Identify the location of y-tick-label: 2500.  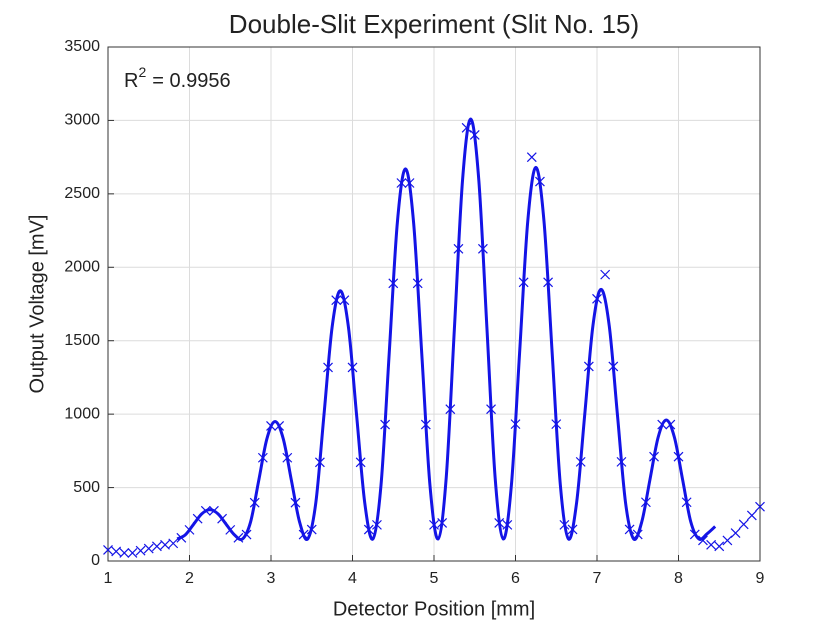
(82, 193).